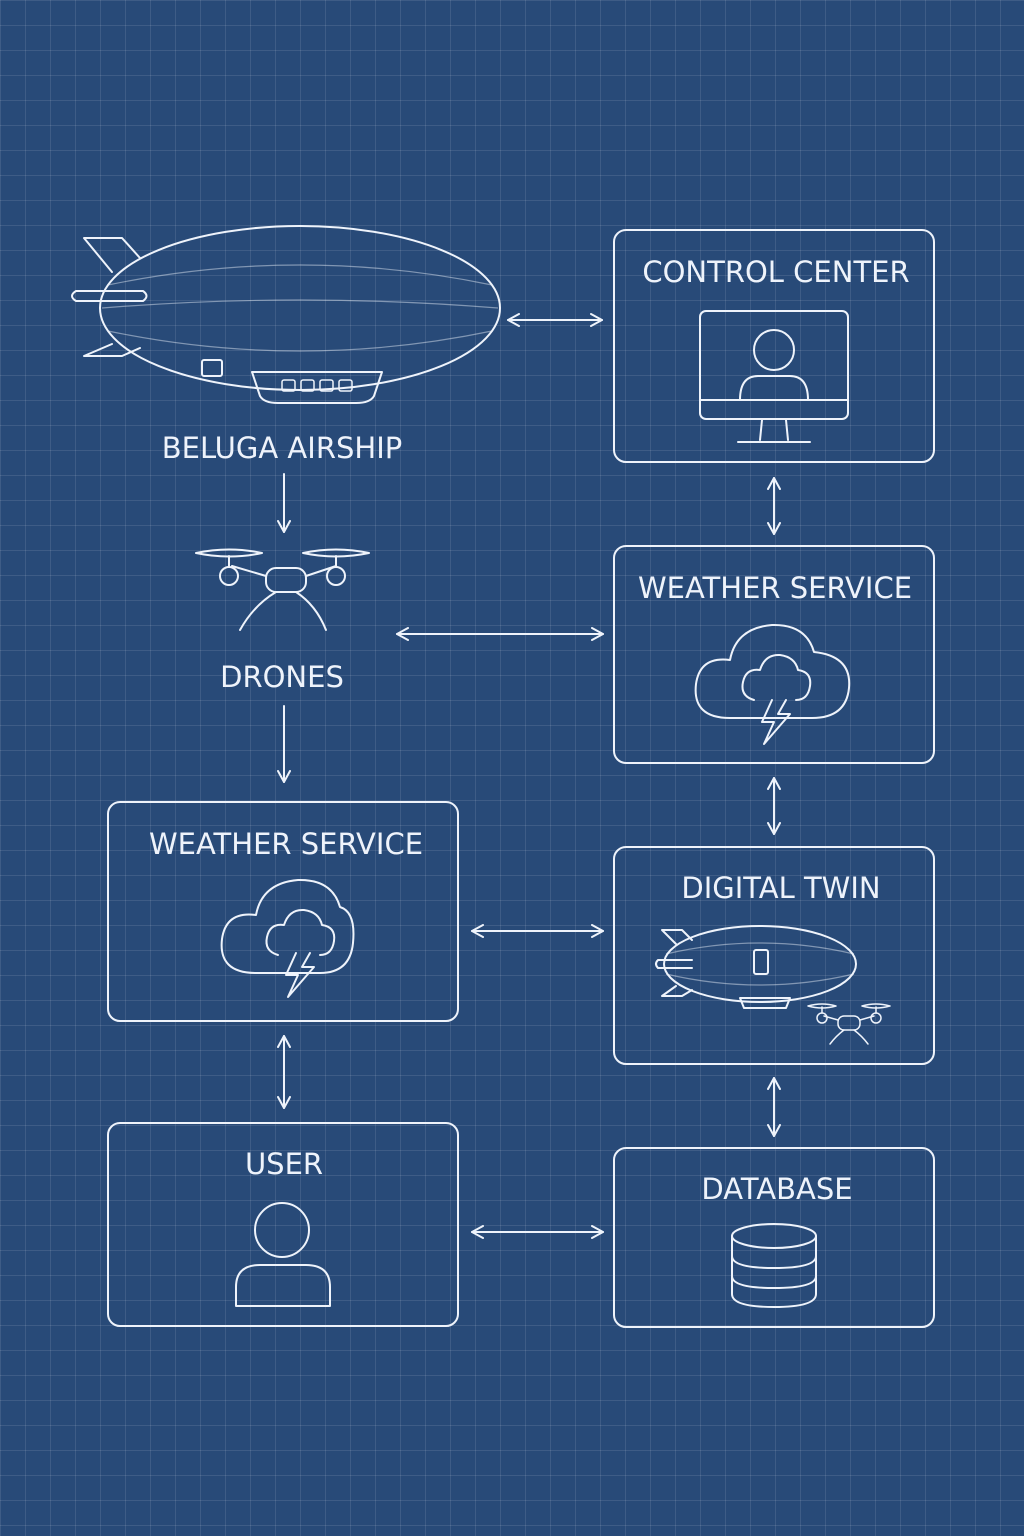 This screenshot has height=1536, width=1024. Describe the element at coordinates (774, 1265) in the screenshot. I see `database-icon` at that location.